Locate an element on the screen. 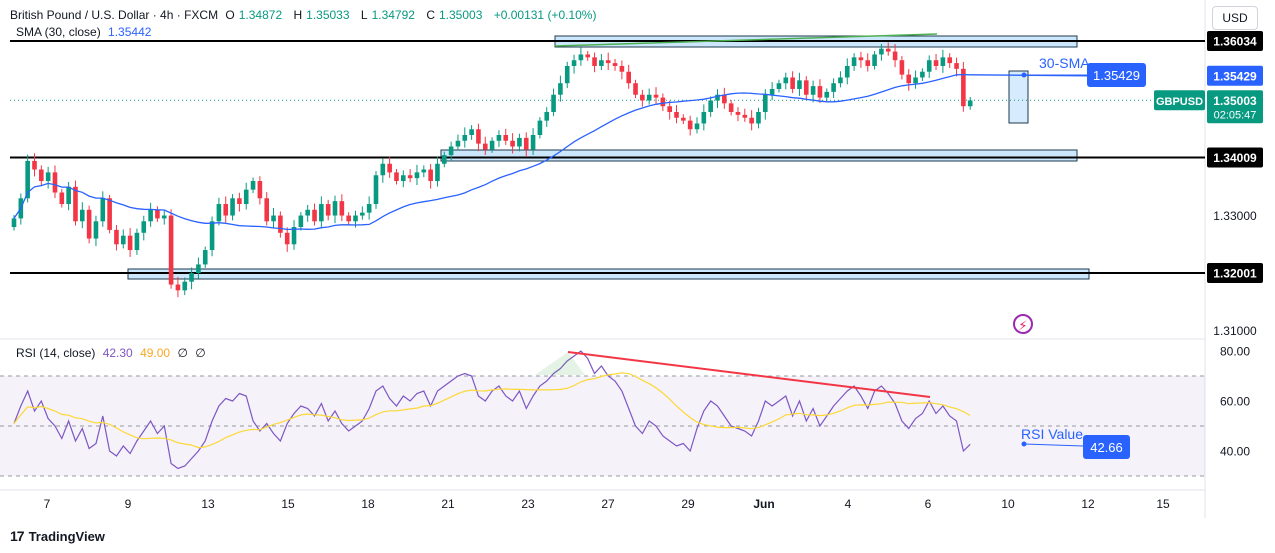 Image resolution: width=1275 pixels, height=553 pixels. sma-callout-dot is located at coordinates (1024, 75).